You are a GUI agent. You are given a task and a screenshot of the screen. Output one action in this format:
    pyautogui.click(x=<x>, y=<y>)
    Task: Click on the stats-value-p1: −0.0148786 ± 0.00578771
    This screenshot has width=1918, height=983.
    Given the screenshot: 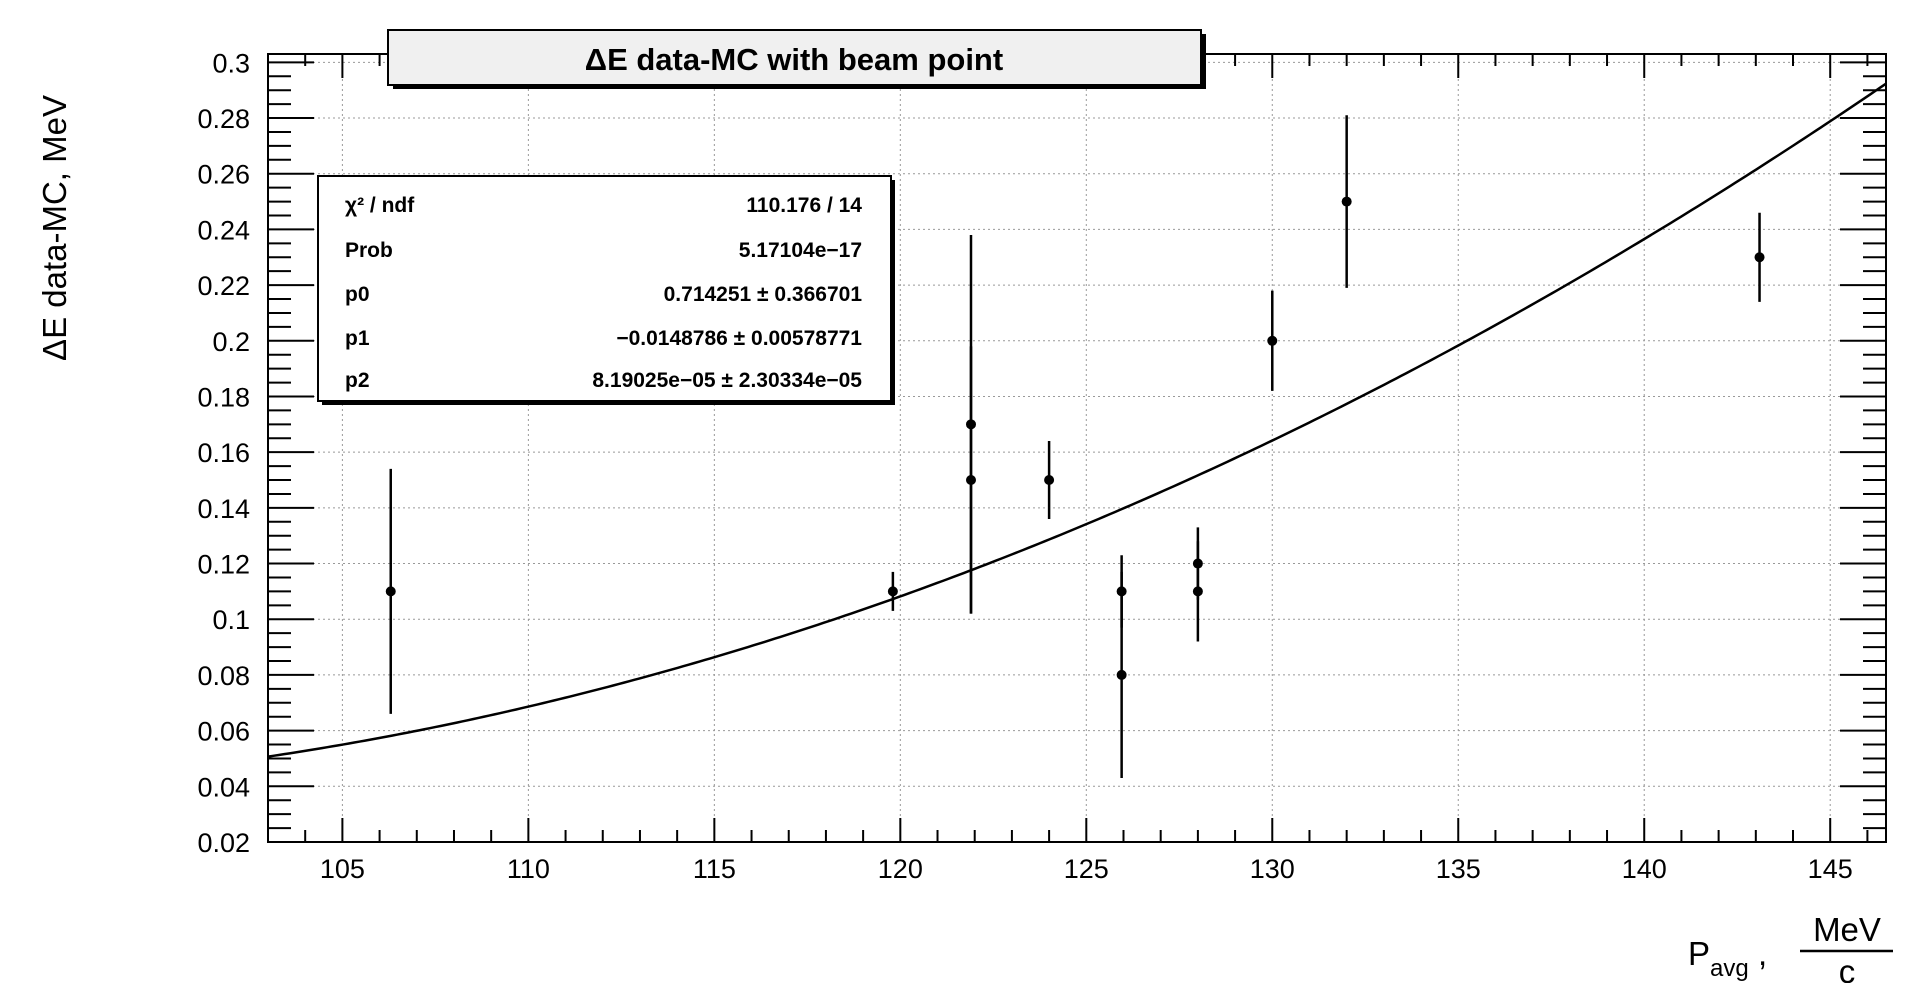 What is the action you would take?
    pyautogui.click(x=739, y=338)
    